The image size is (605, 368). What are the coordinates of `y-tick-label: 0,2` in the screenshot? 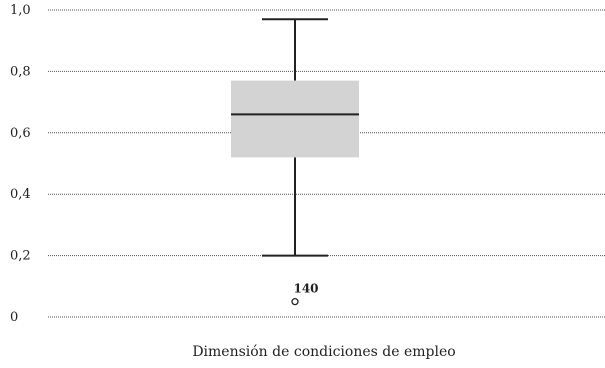 It's located at (20, 256).